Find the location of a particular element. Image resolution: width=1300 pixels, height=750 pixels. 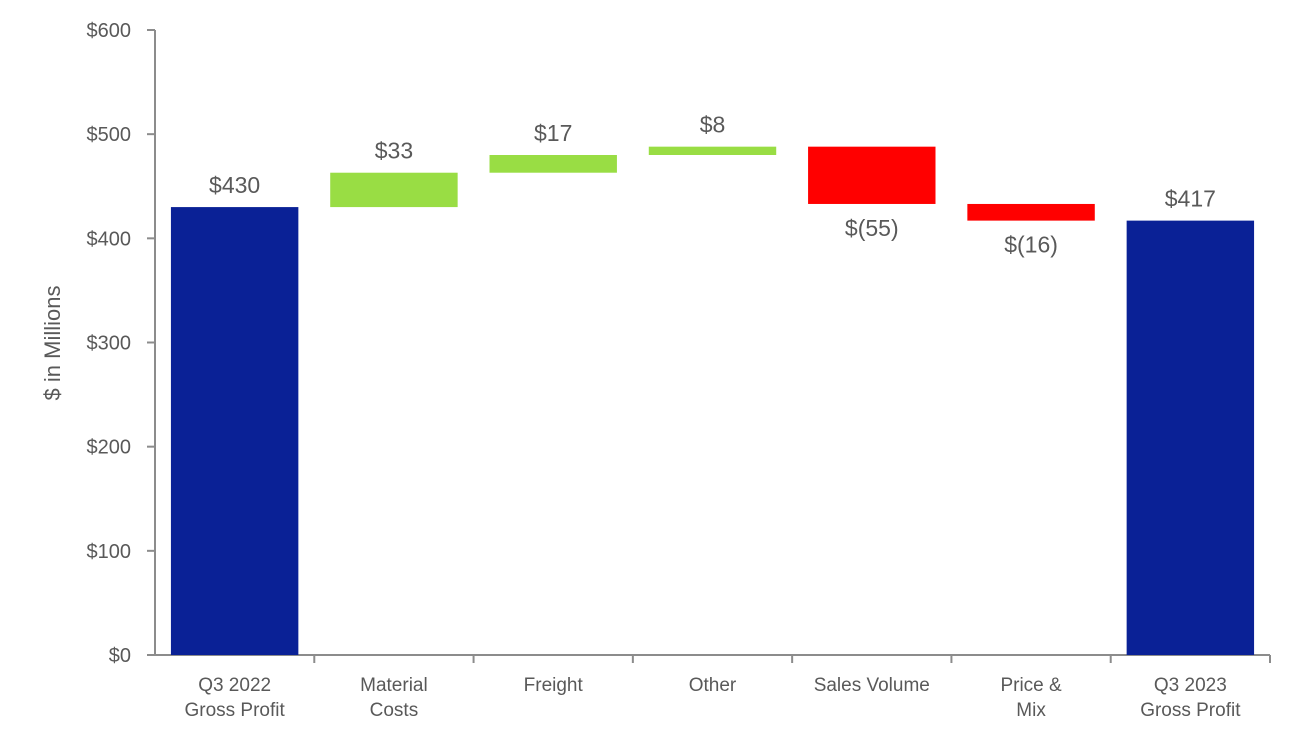

y-axis-title: $ in Millions is located at coordinates (52, 343).